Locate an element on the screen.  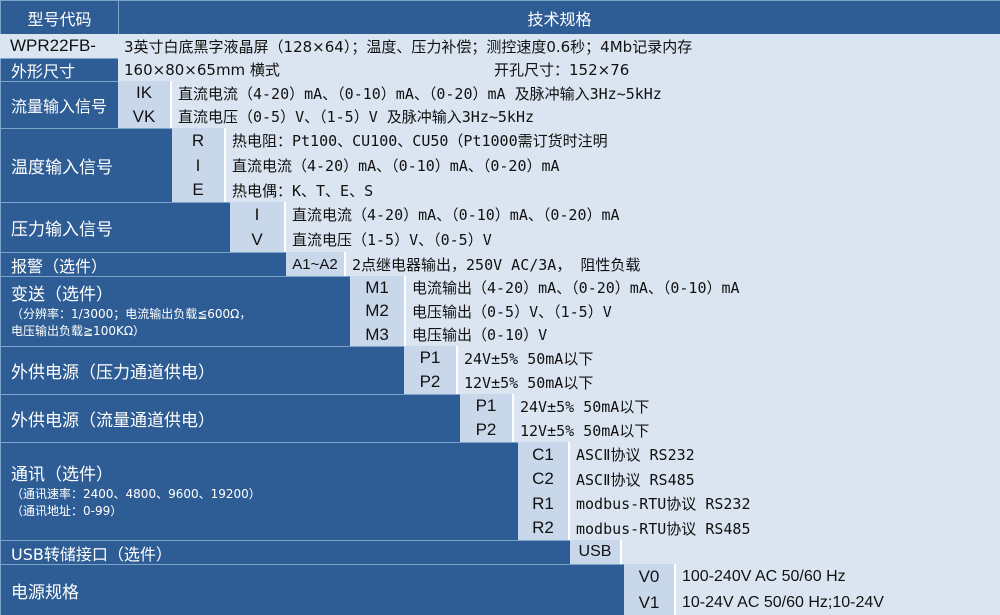
comm-note-baud: （通讯速率：2400、4800、9600、19200） is located at coordinates (136, 493).